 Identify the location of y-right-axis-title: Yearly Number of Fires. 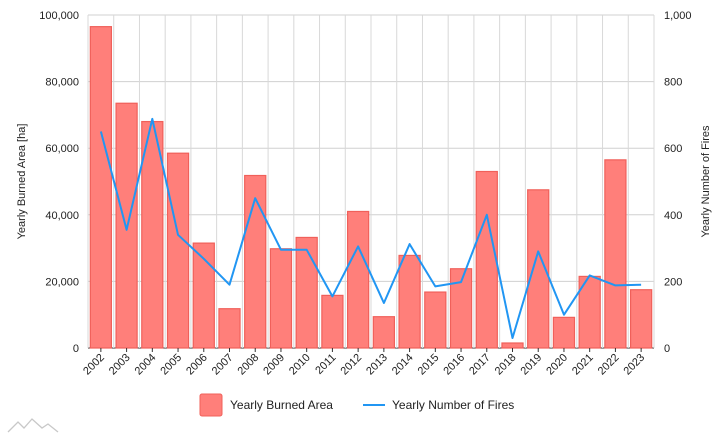
(706, 181).